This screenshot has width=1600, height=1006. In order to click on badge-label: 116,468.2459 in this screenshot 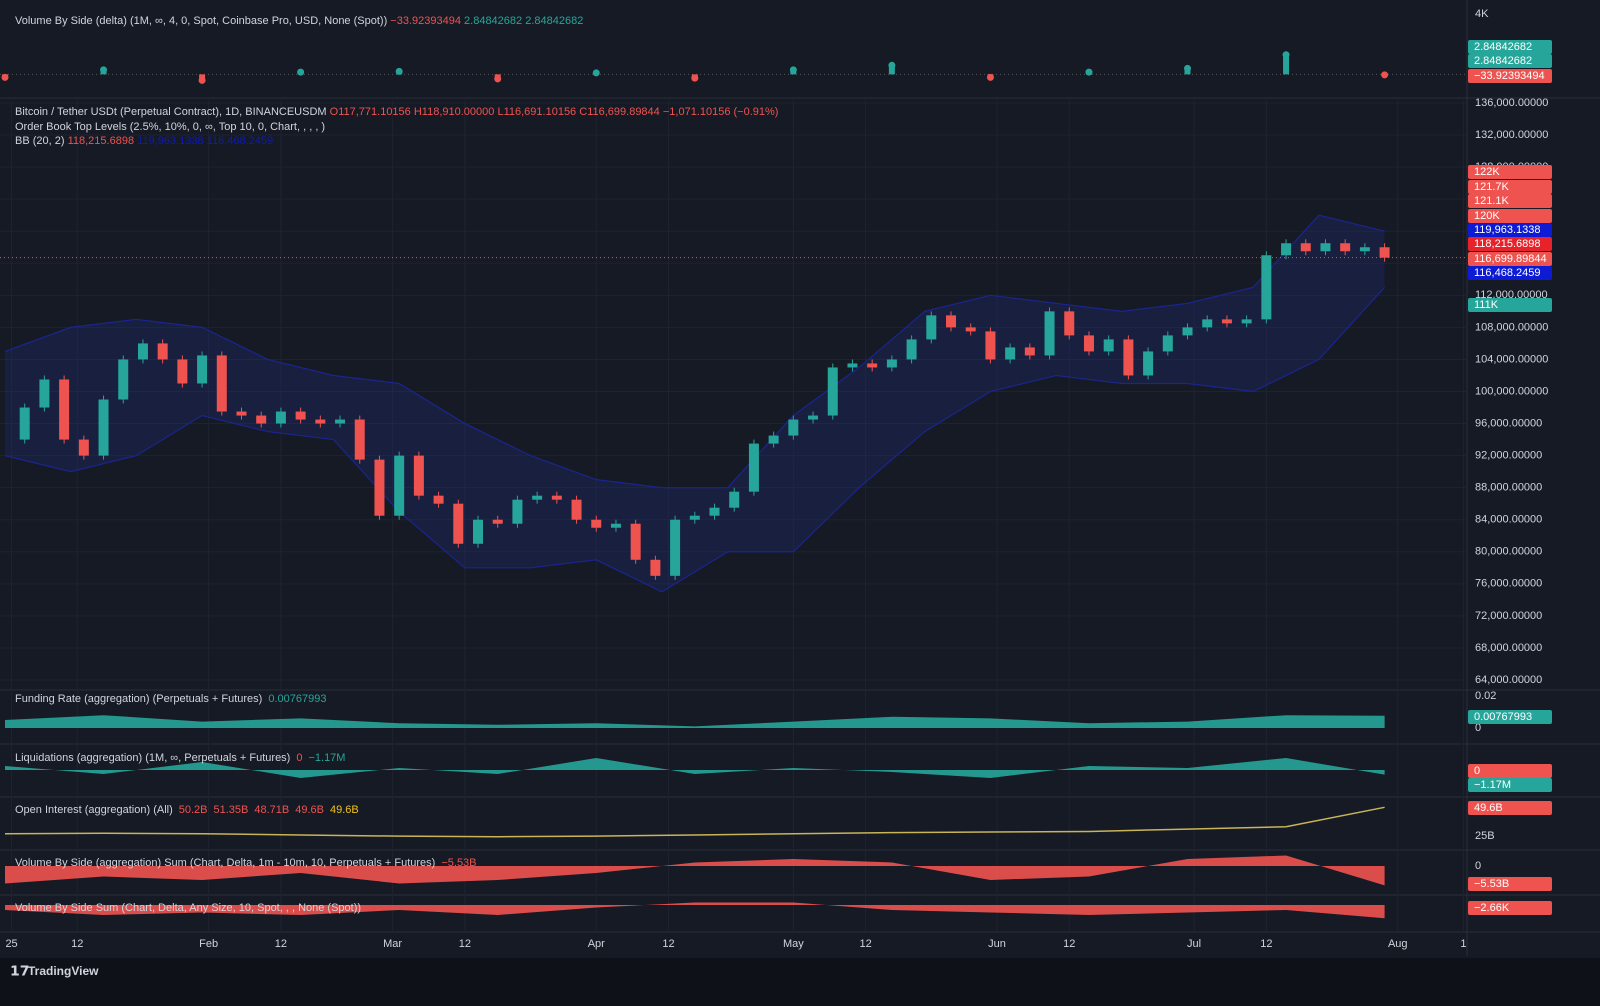, I will do `click(1507, 273)`.